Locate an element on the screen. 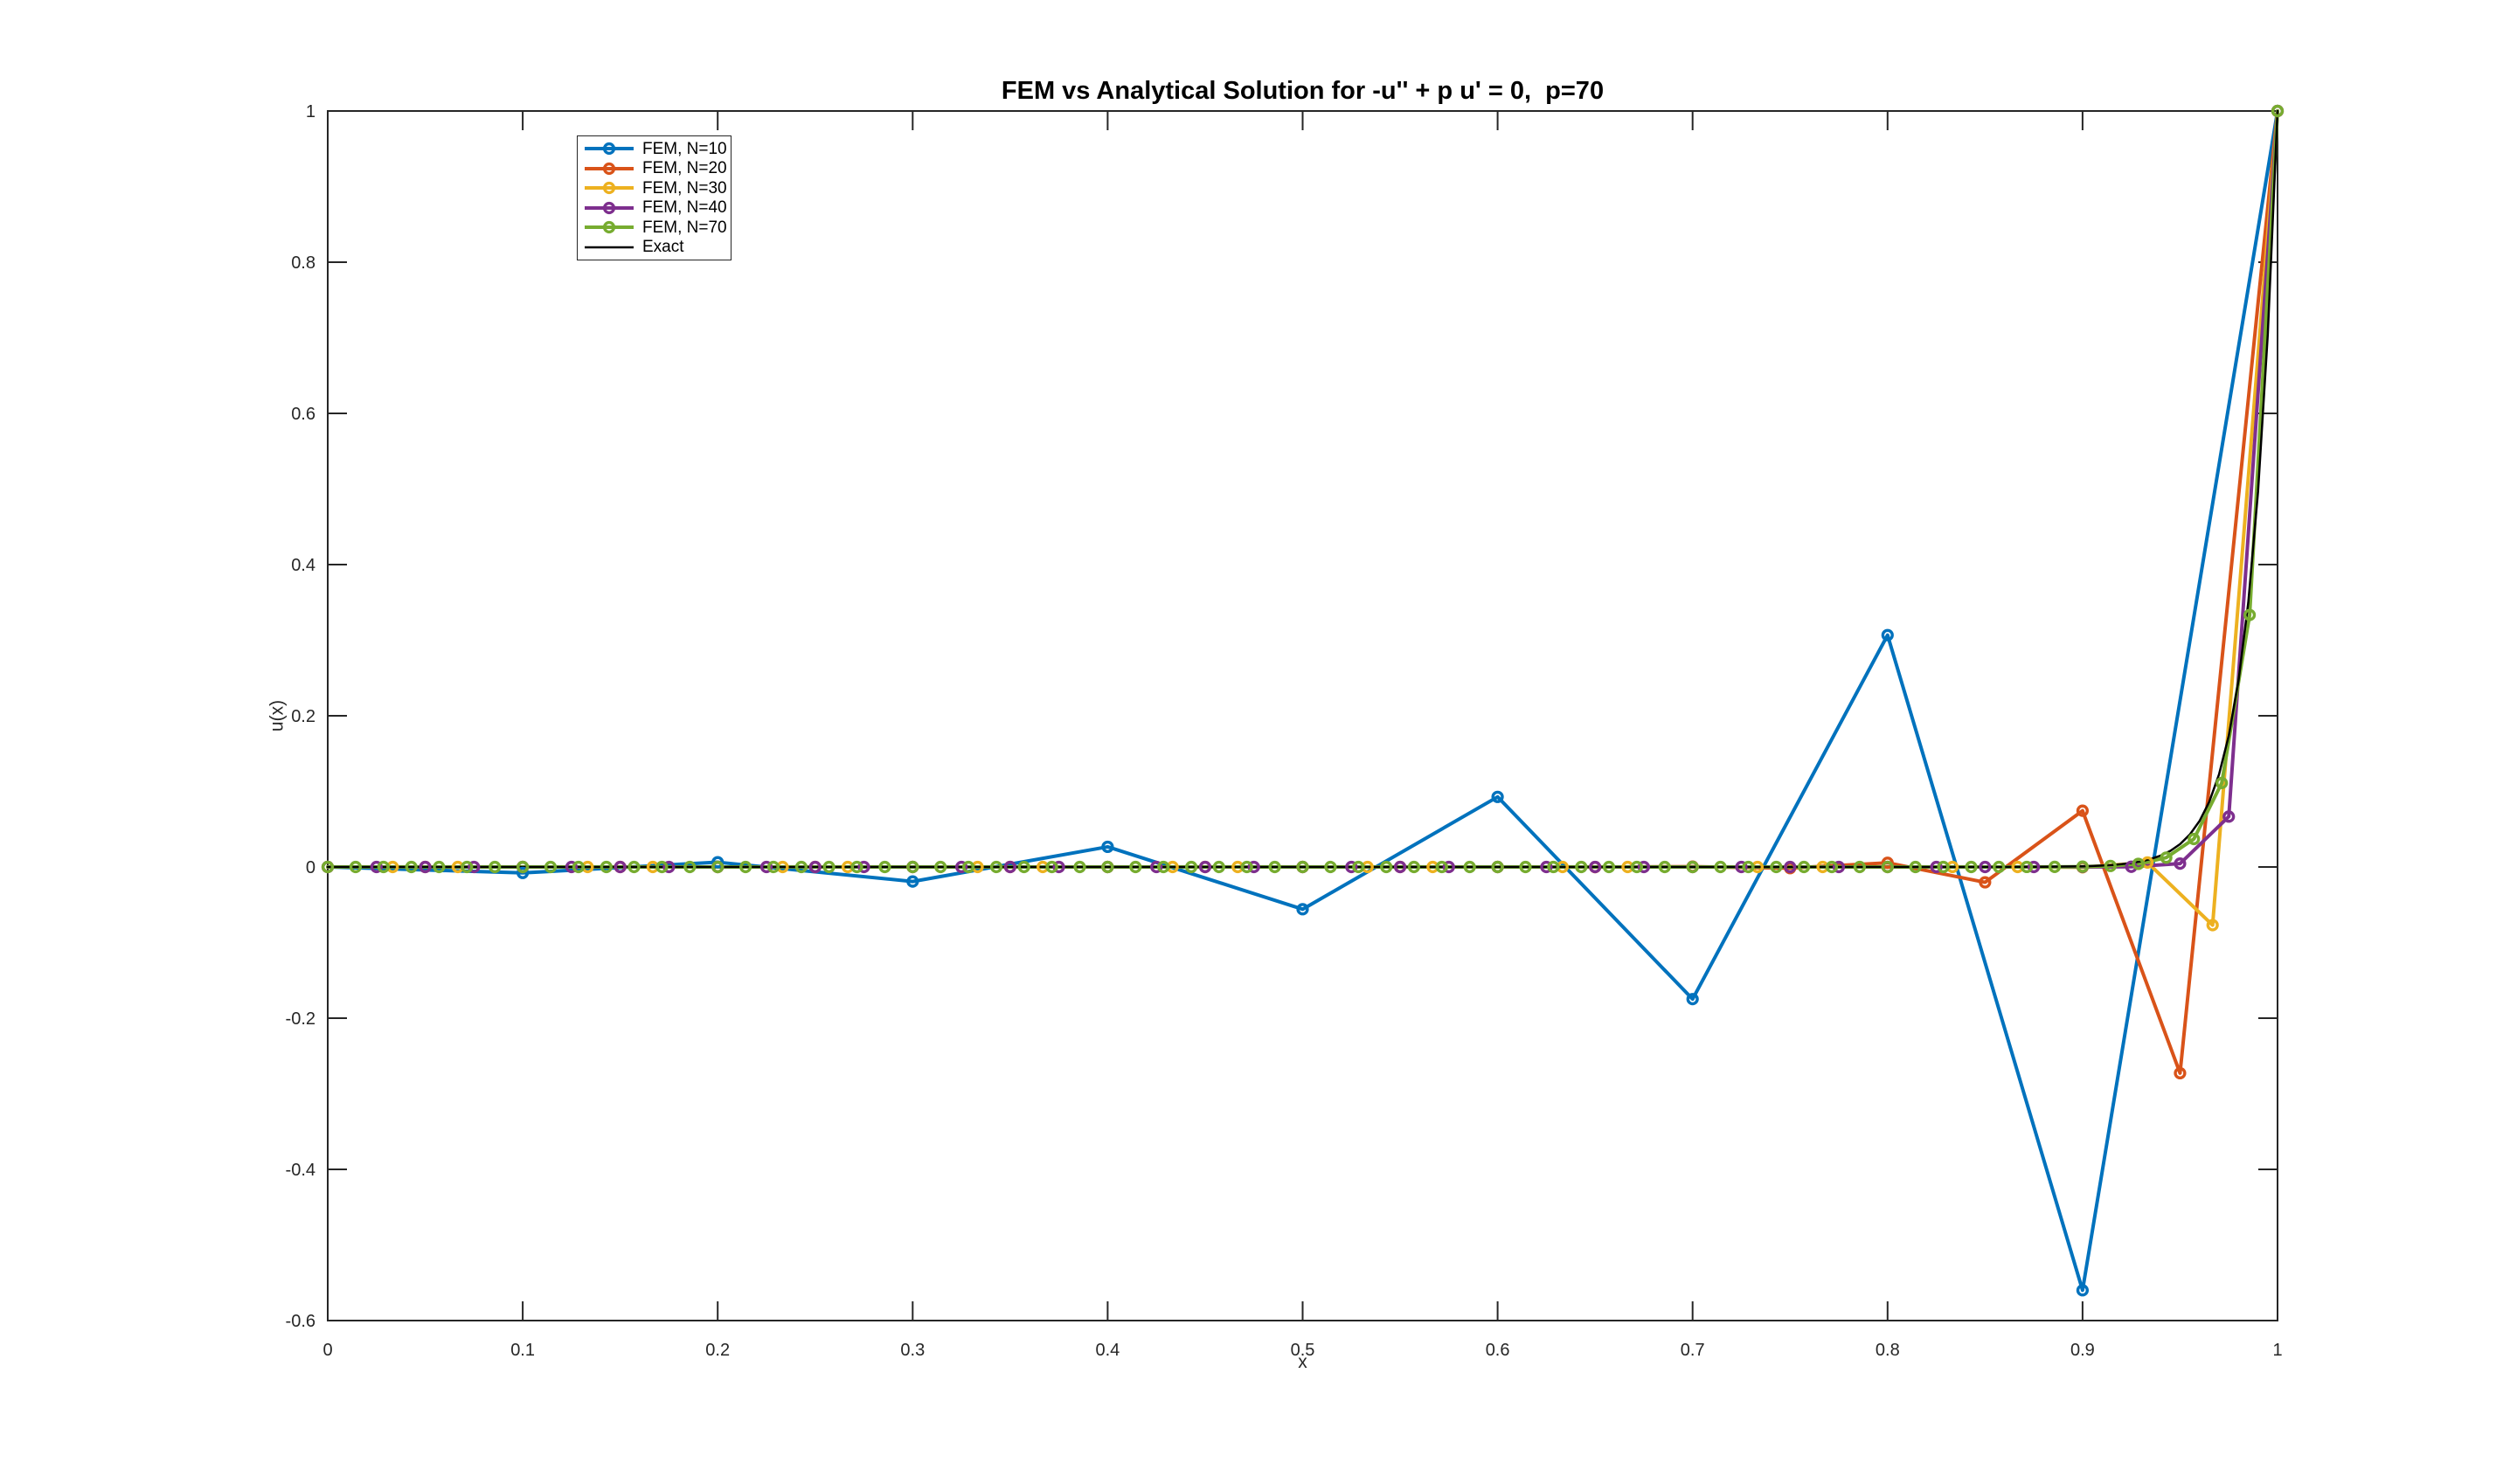 This screenshot has width=2517, height=1484. y-tick-label: 0.8 is located at coordinates (303, 263).